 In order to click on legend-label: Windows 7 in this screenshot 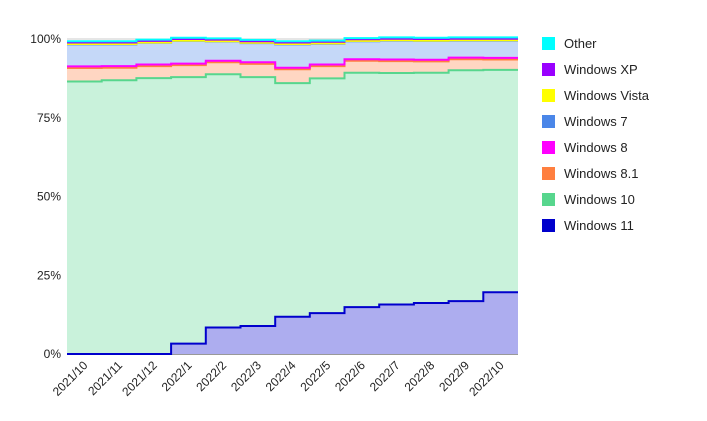, I will do `click(596, 121)`.